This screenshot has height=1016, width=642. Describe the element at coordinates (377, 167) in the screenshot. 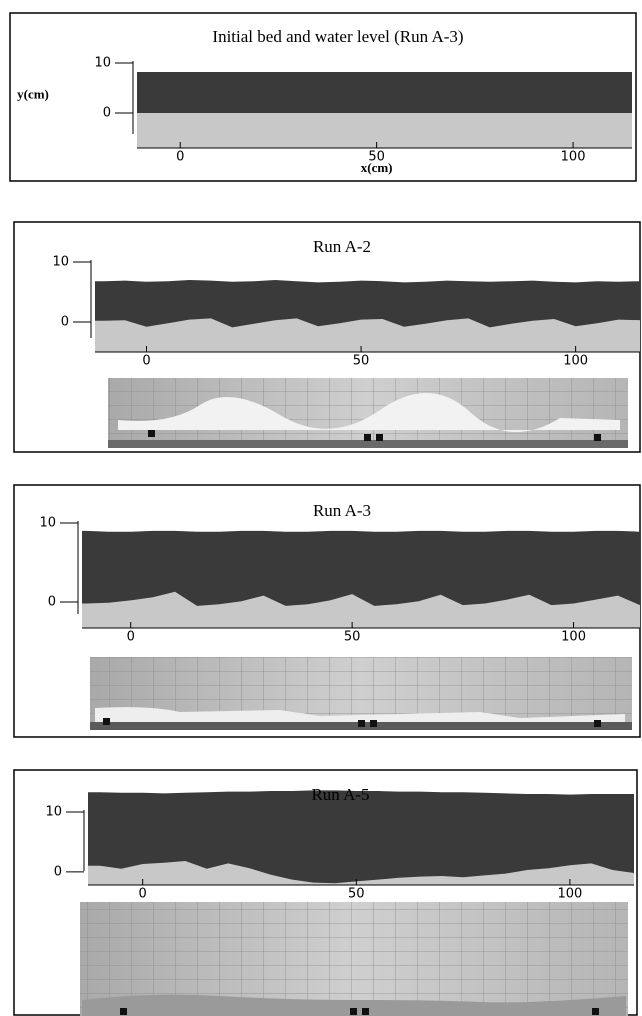

I see `x-axis-label: x(cm)` at that location.